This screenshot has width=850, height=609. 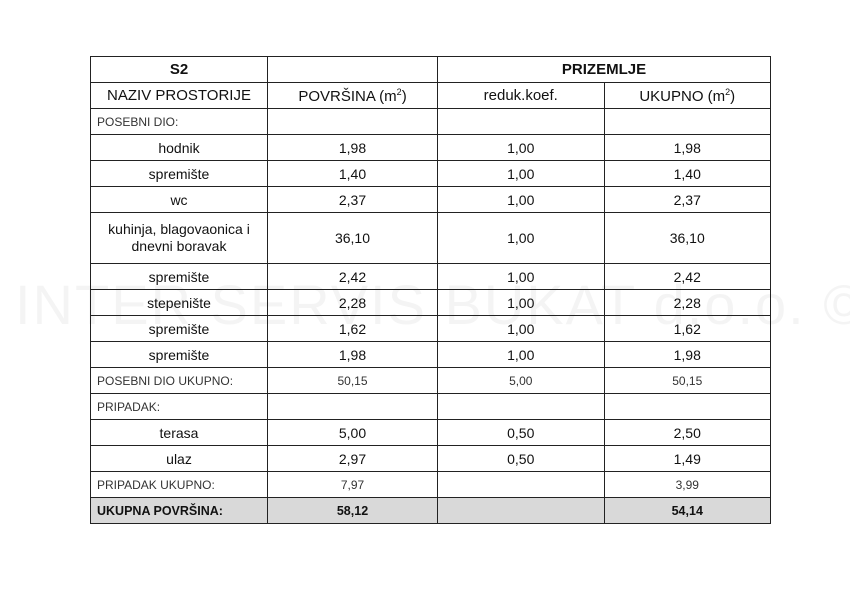 I want to click on cell-name: wc, so click(x=179, y=199).